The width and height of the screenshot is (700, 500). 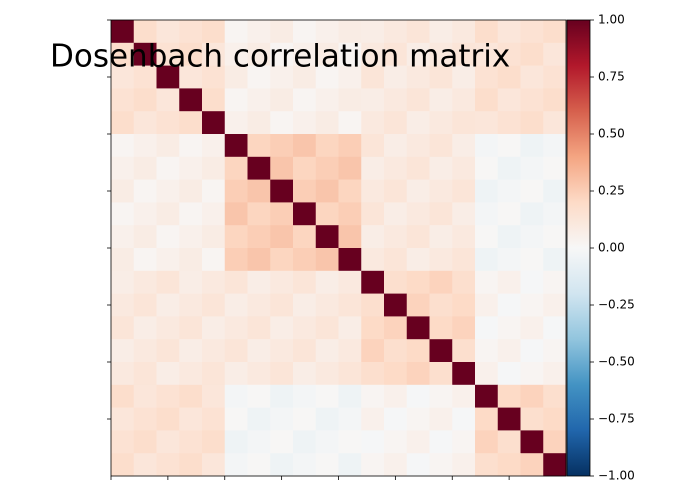 I want to click on colorbar-tick-label: 0.00, so click(x=611, y=248).